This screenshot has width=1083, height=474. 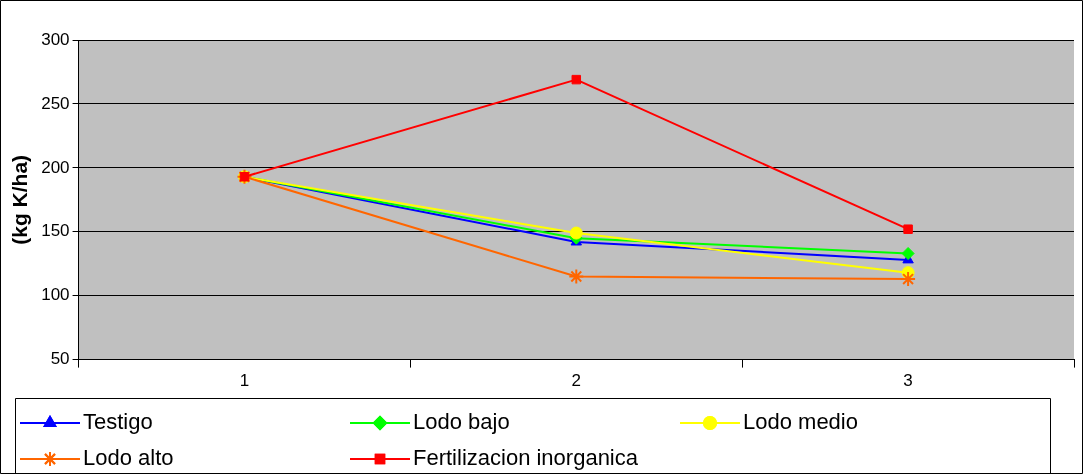 I want to click on y-tick-label: 150, so click(x=55, y=231).